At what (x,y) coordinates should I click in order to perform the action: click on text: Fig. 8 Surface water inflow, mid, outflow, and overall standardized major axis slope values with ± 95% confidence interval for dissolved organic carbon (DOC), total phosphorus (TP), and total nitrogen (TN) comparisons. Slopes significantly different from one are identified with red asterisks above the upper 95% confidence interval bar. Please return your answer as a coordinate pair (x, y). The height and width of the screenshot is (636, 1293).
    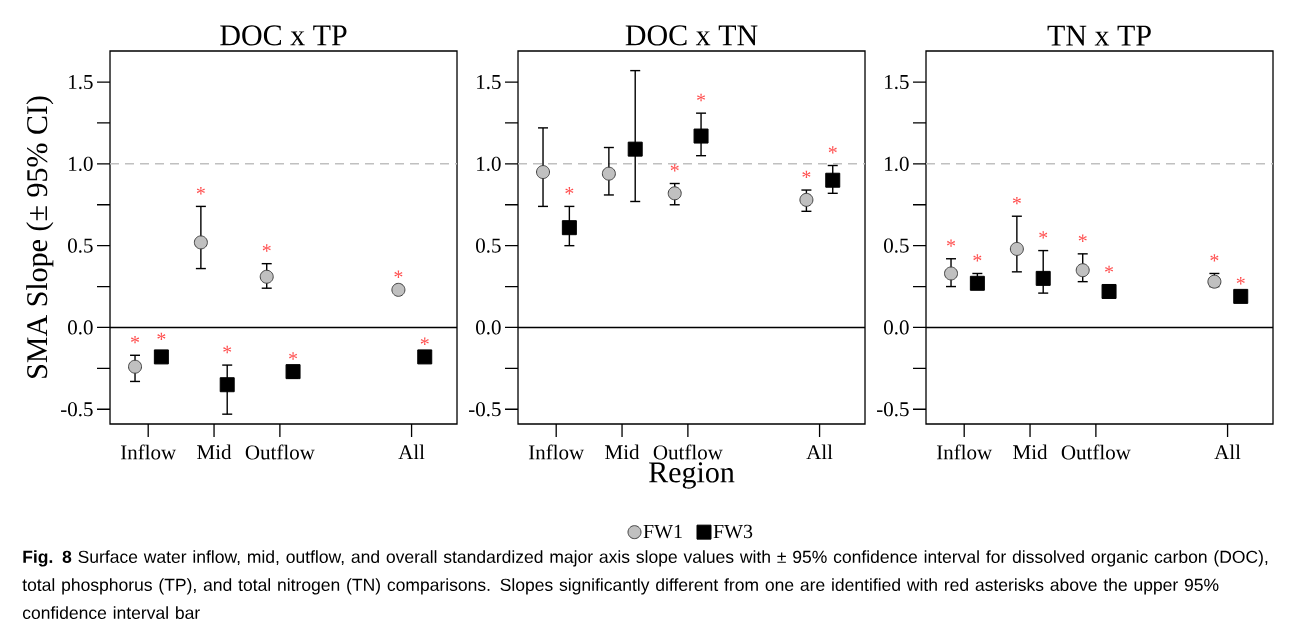
    Looking at the image, I should click on (645, 585).